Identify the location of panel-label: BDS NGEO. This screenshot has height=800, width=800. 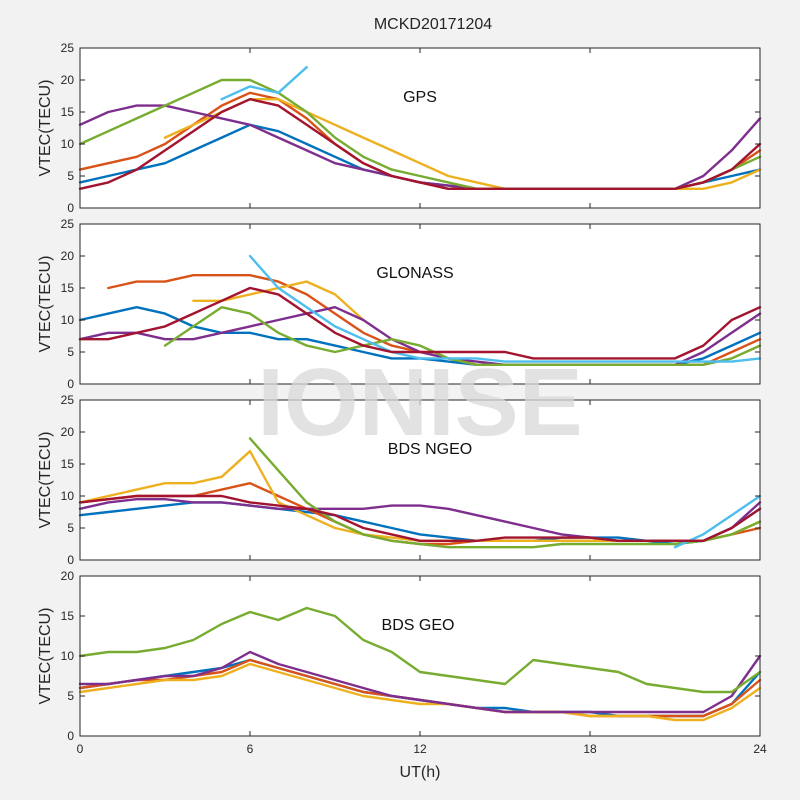
(430, 449).